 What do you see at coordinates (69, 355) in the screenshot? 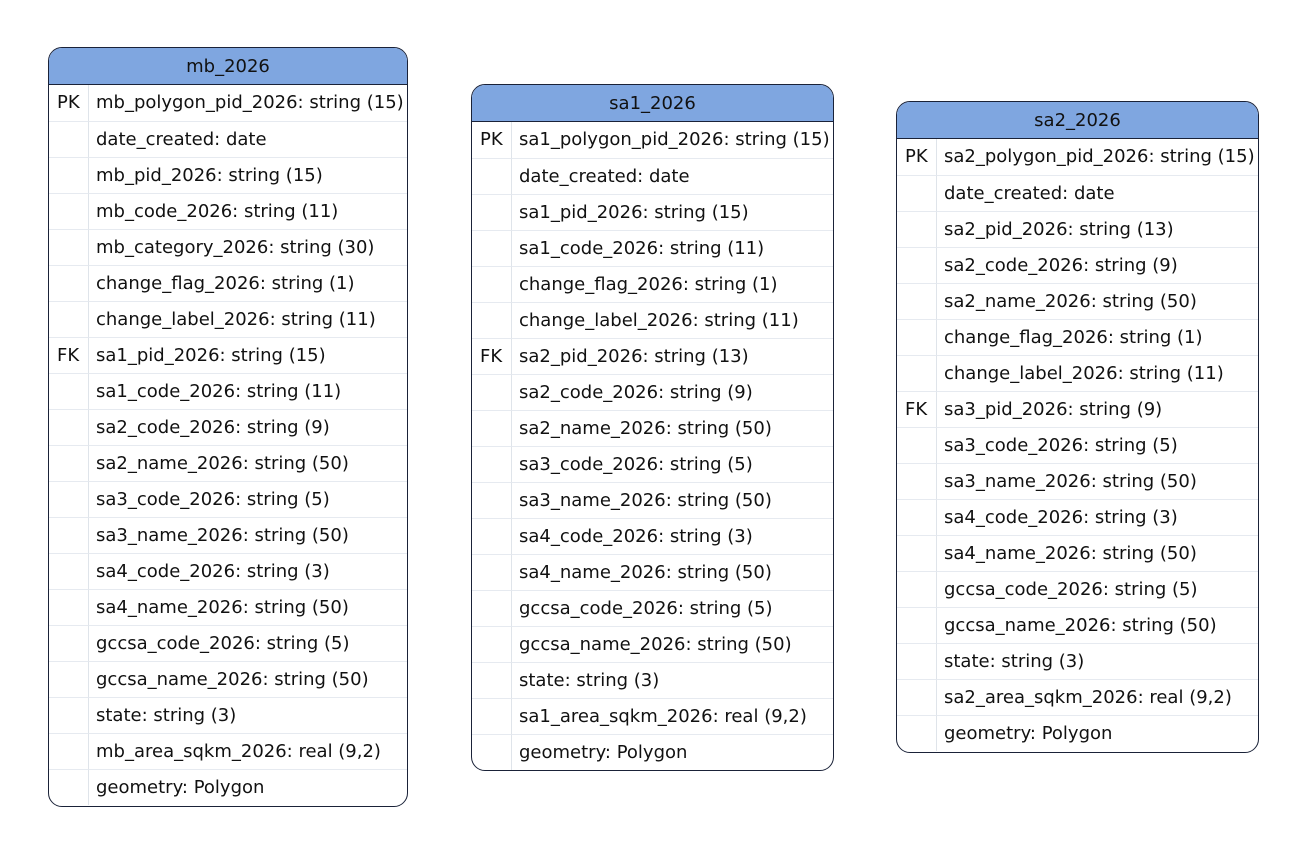
I see `field-key: FK` at bounding box center [69, 355].